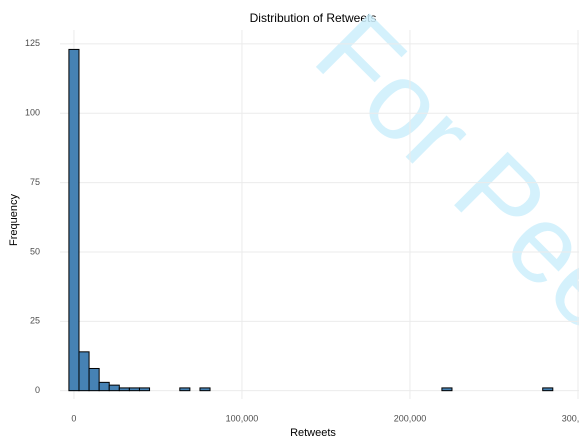 The height and width of the screenshot is (442, 579). I want to click on x-tick-label: 300,000, so click(570, 418).